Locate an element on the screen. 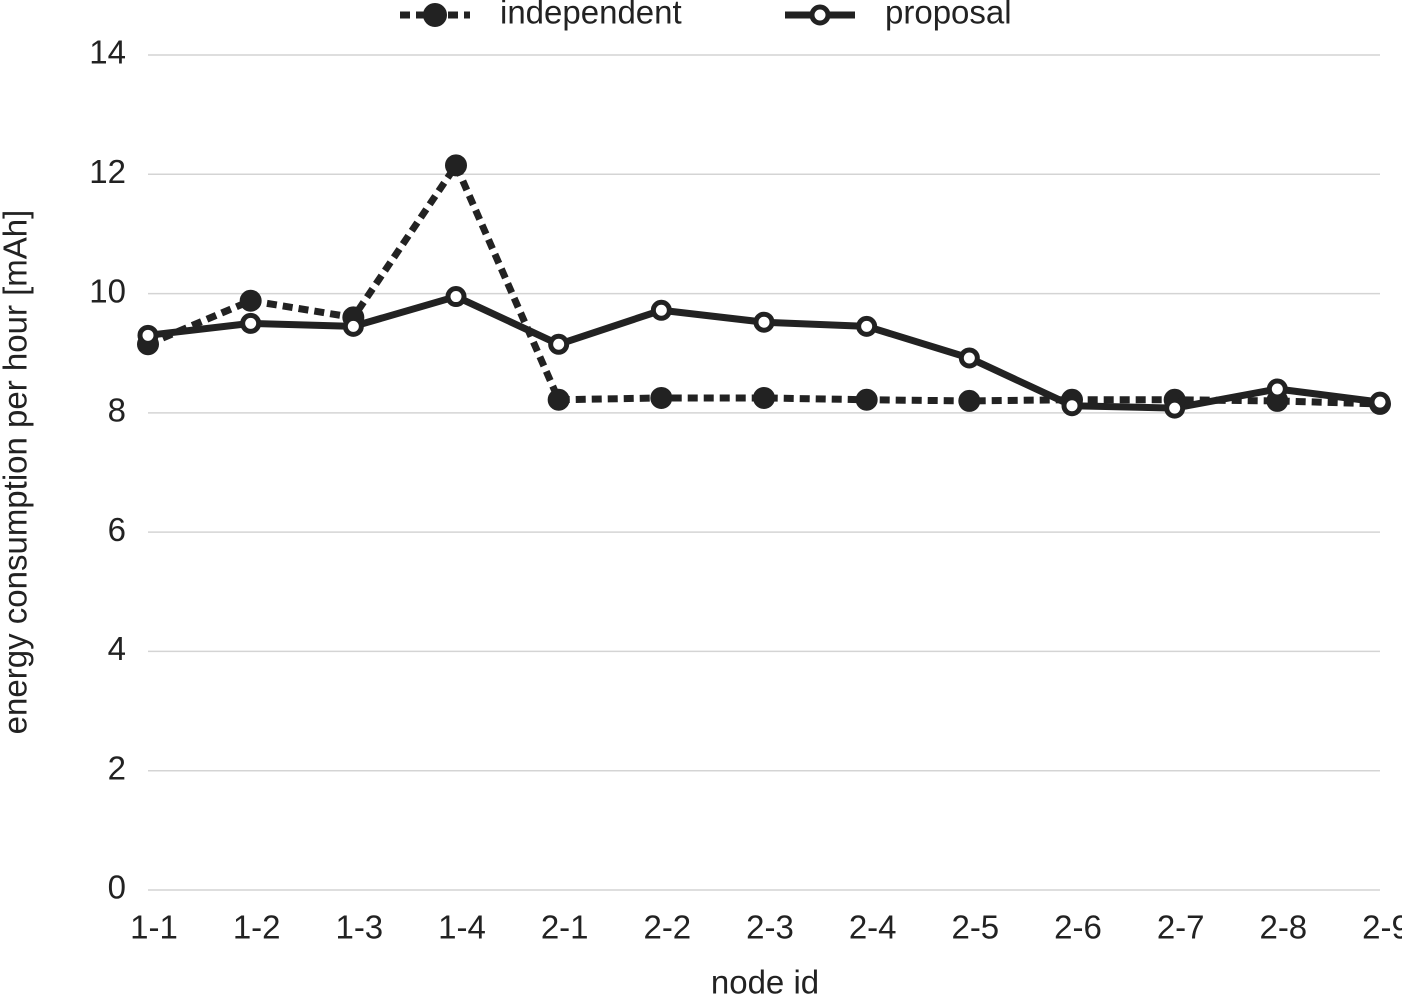 This screenshot has width=1402, height=1000. x-tick-label: 2-2 is located at coordinates (667, 927).